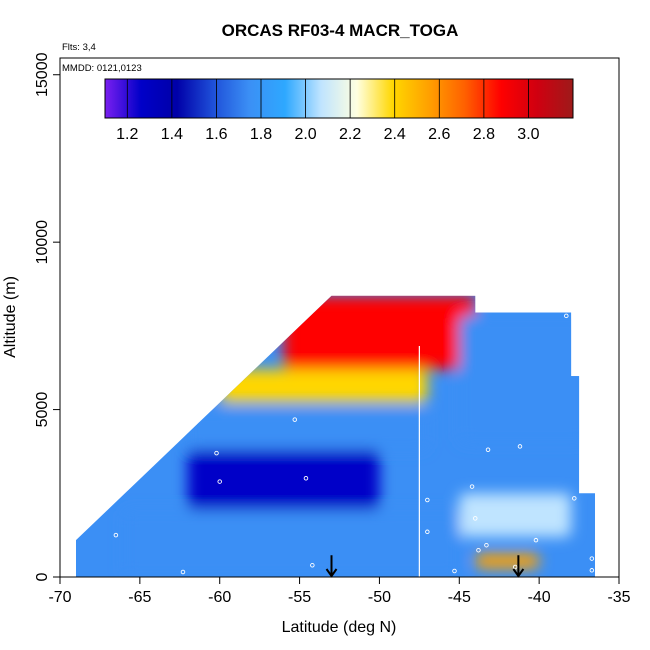  Describe the element at coordinates (425, 566) in the screenshot. I see `profile-arrows` at that location.